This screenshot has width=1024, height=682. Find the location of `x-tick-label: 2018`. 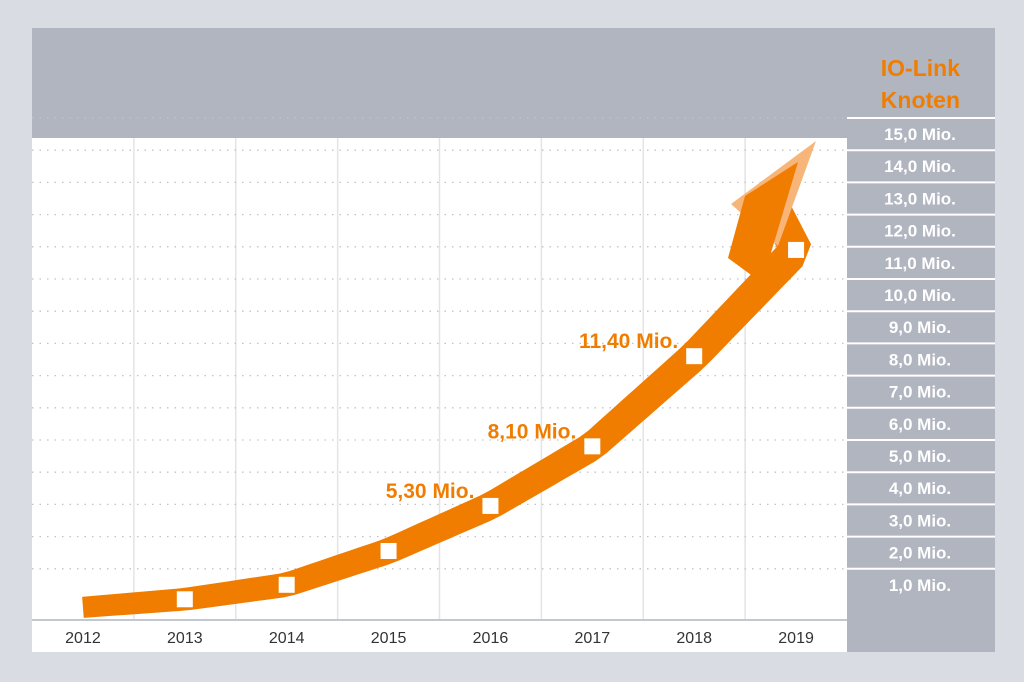

x-tick-label: 2018 is located at coordinates (694, 638).